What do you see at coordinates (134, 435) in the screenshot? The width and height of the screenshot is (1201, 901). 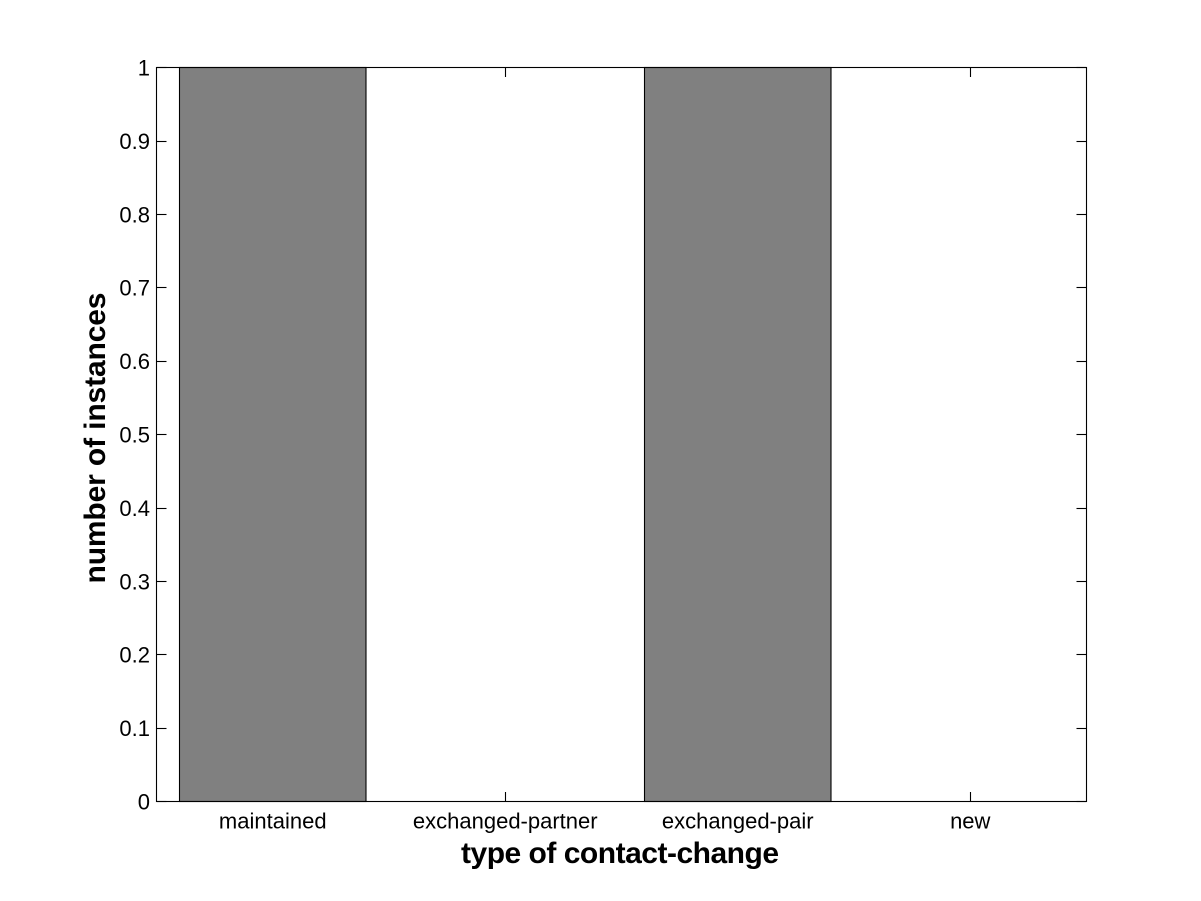 I see `svg-text: 0.5` at bounding box center [134, 435].